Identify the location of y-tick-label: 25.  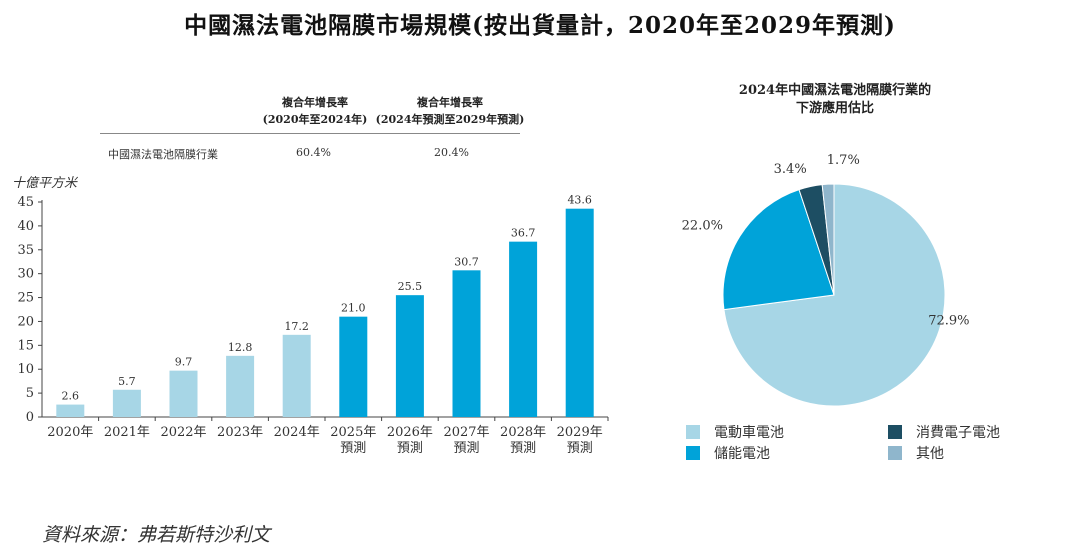
(25, 298).